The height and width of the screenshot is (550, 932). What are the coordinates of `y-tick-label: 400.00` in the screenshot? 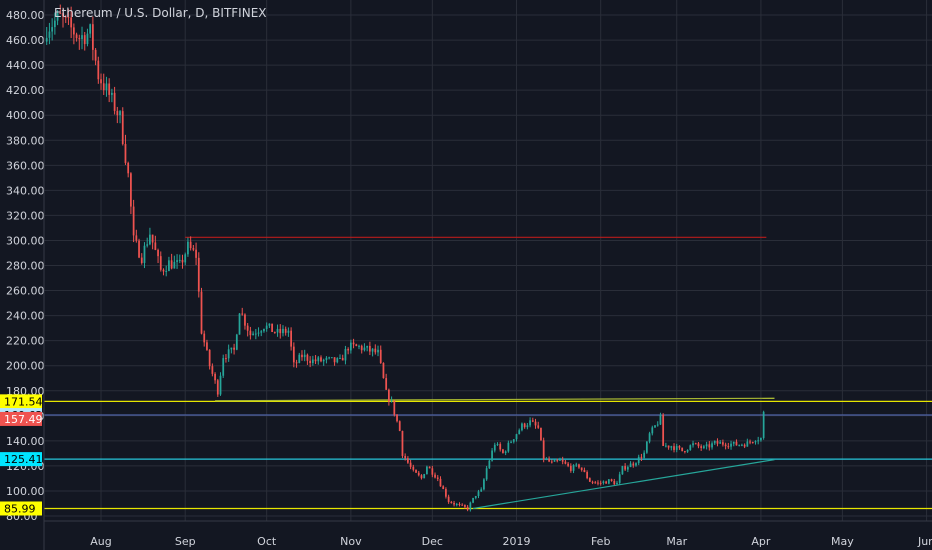 It's located at (25, 115).